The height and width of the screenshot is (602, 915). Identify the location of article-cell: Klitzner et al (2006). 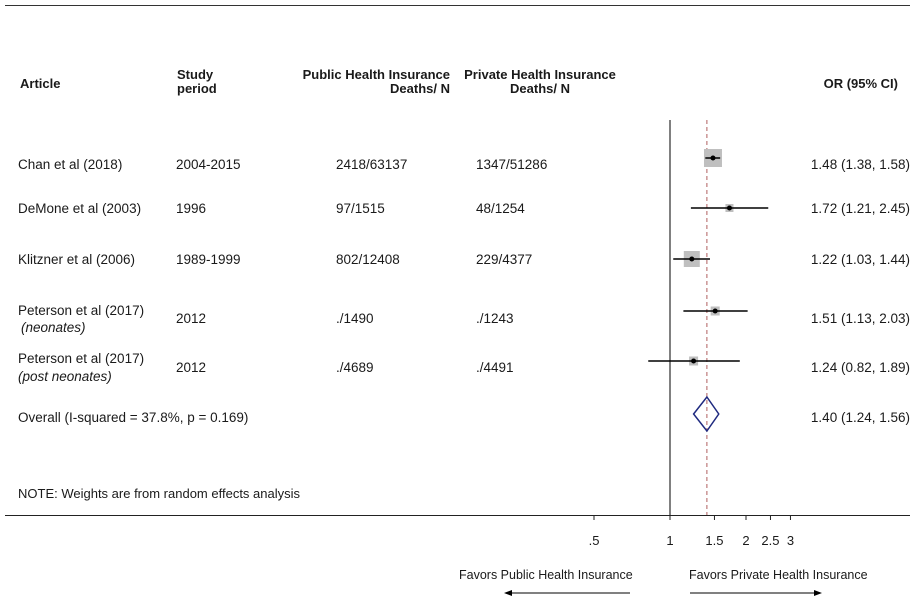
(77, 259).